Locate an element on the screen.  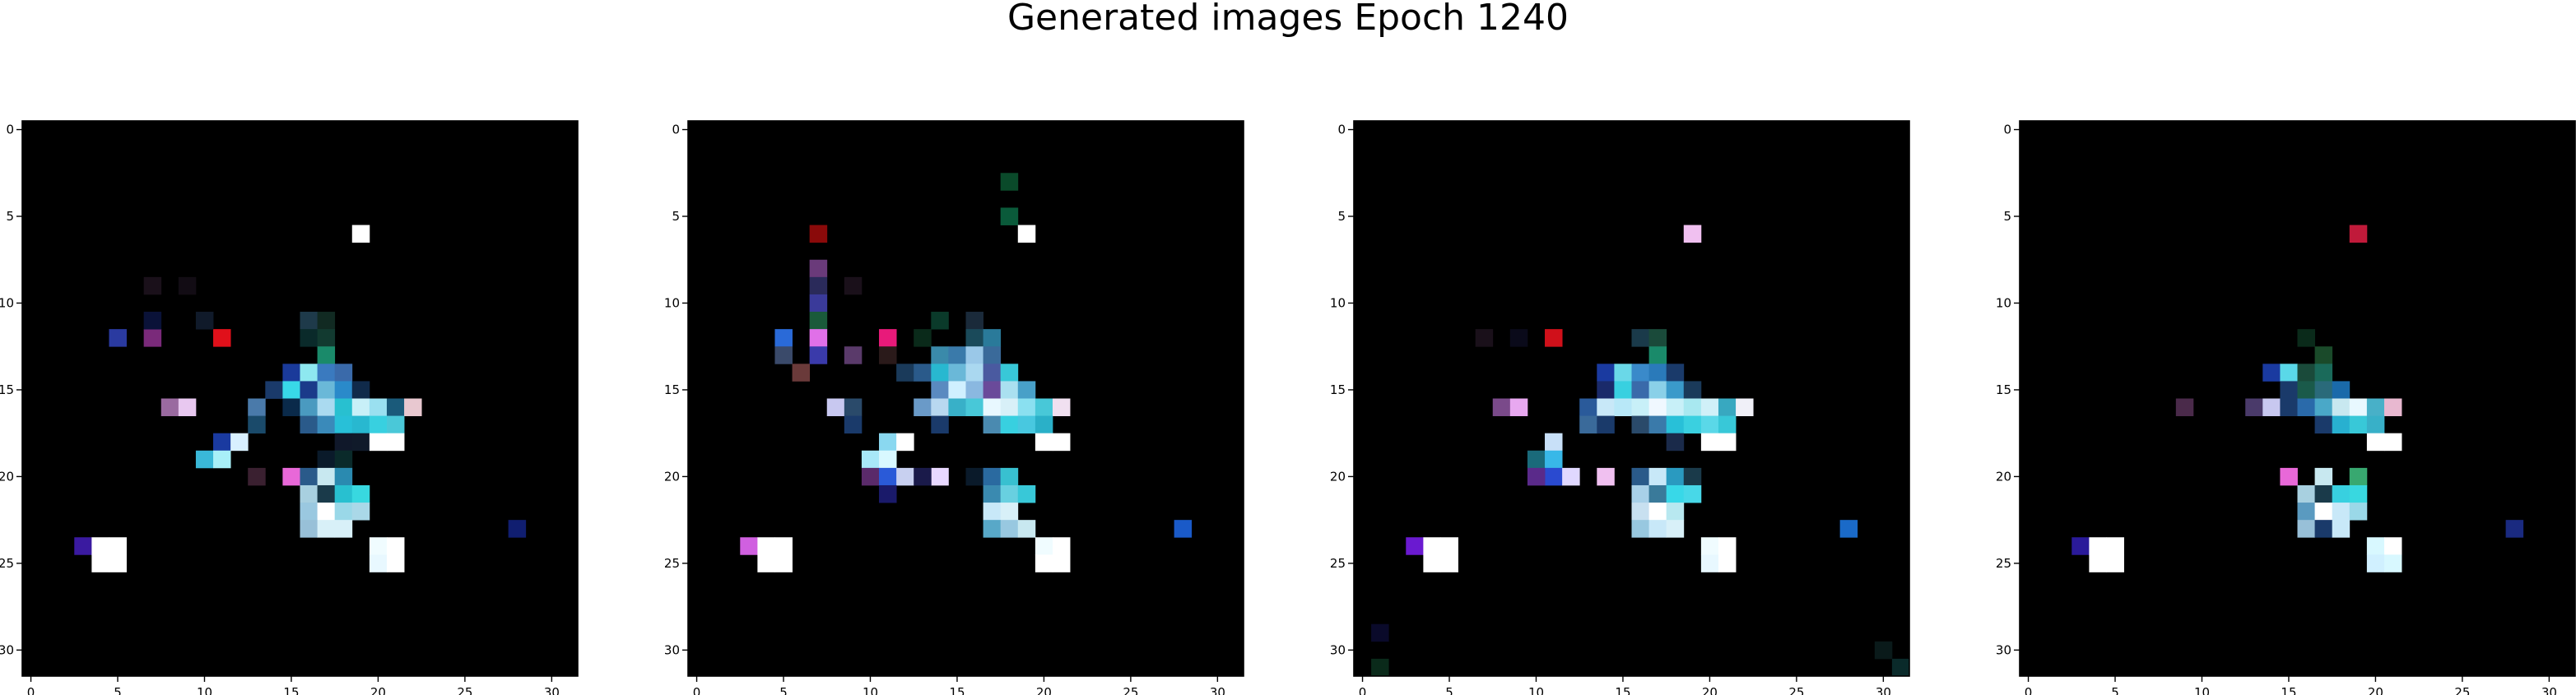
x-tick-label: 25 is located at coordinates (464, 690).